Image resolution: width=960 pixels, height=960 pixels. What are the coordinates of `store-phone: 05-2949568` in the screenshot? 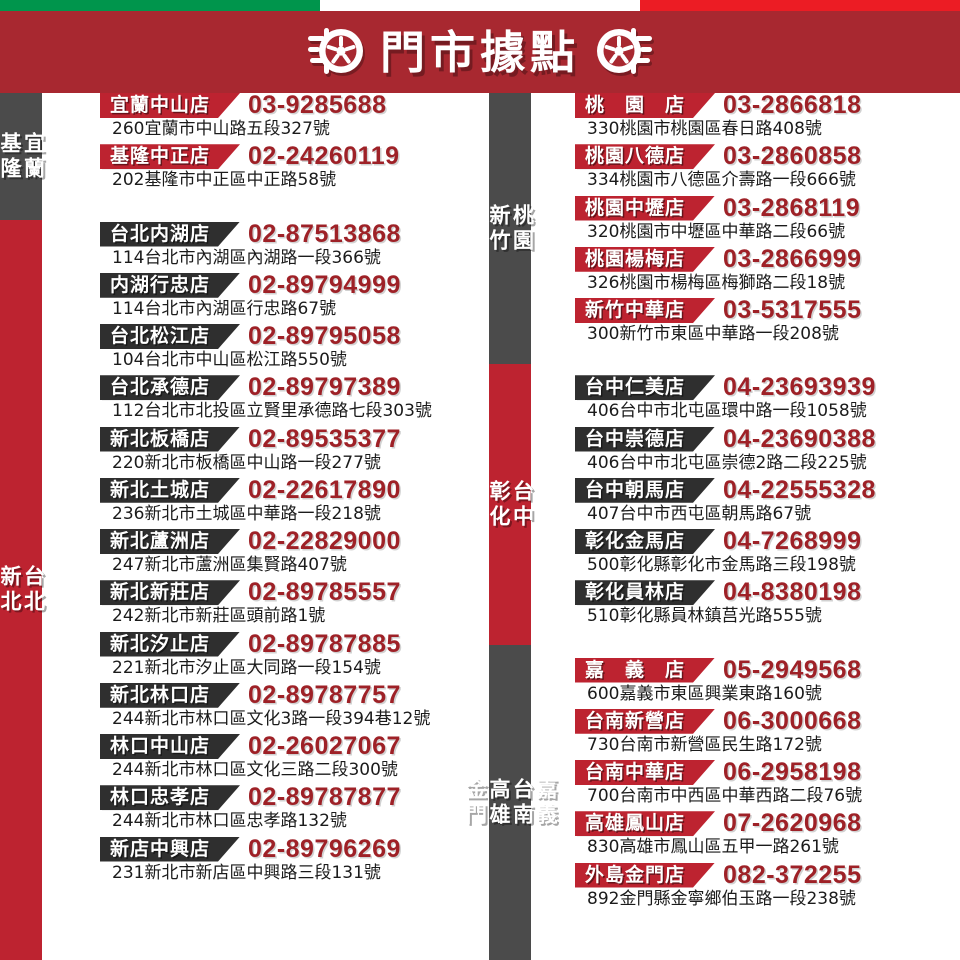 It's located at (792, 669).